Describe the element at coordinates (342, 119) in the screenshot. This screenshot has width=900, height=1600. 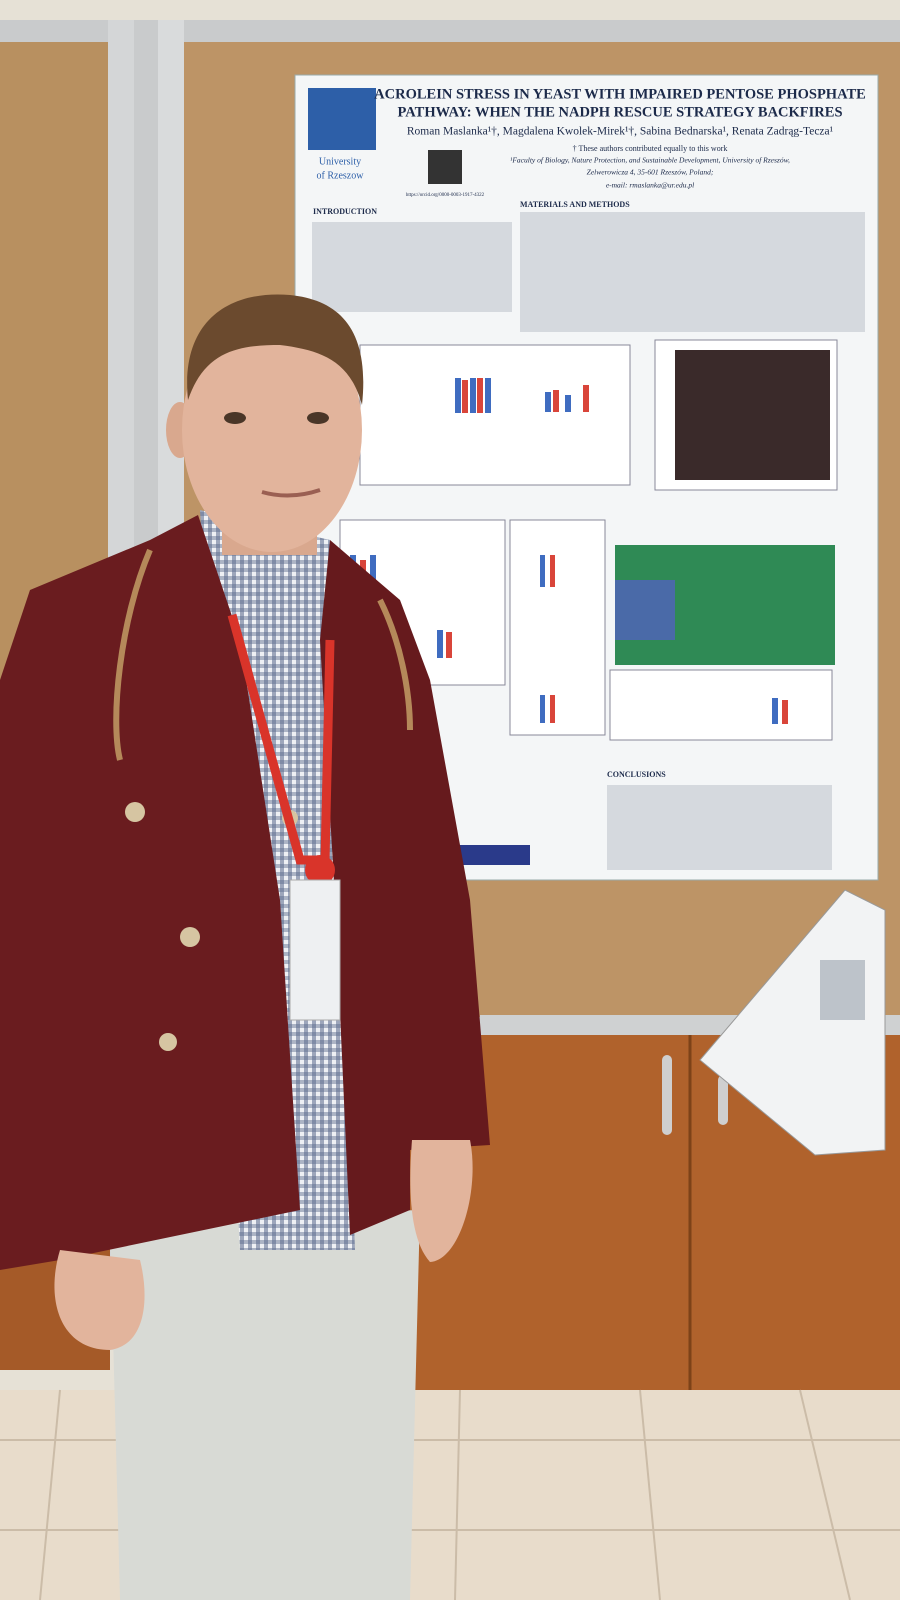
I see `university-logo` at that location.